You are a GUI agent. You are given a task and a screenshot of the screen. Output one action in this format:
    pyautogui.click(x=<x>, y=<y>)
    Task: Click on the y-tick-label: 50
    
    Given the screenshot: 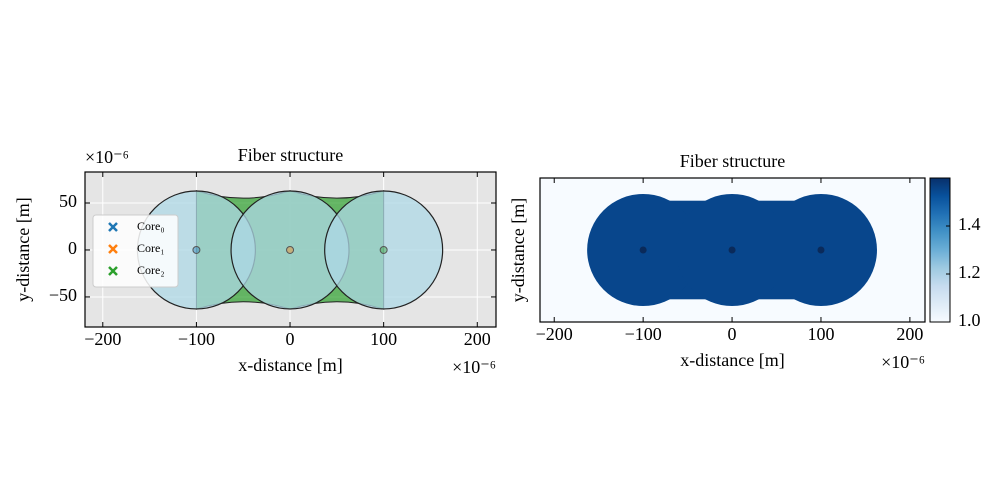 What is the action you would take?
    pyautogui.click(x=68, y=201)
    